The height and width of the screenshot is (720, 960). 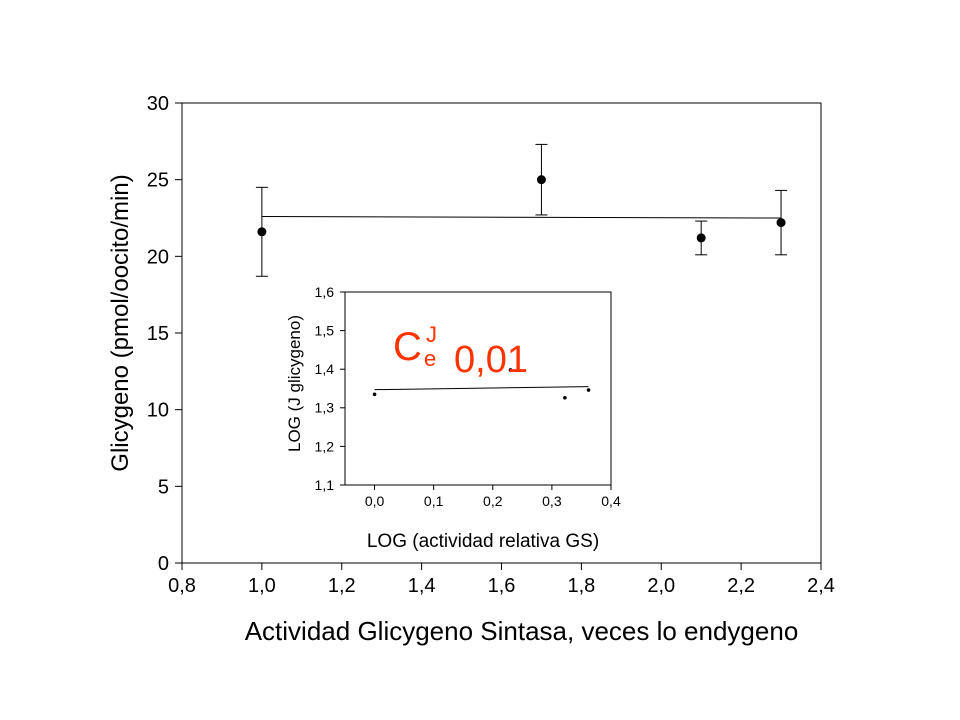 I want to click on main-y-axis-label: Glicygeno (pmol/oocito/min), so click(x=120, y=322).